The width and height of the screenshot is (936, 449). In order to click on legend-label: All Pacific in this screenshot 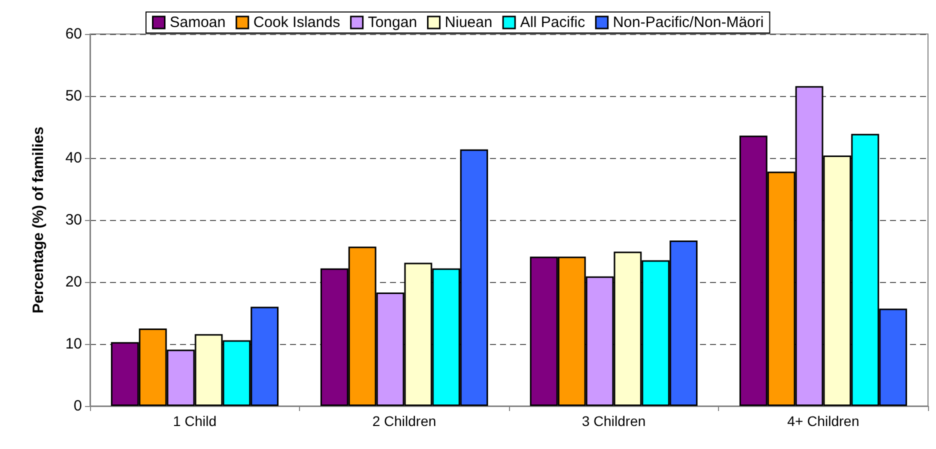, I will do `click(553, 22)`.